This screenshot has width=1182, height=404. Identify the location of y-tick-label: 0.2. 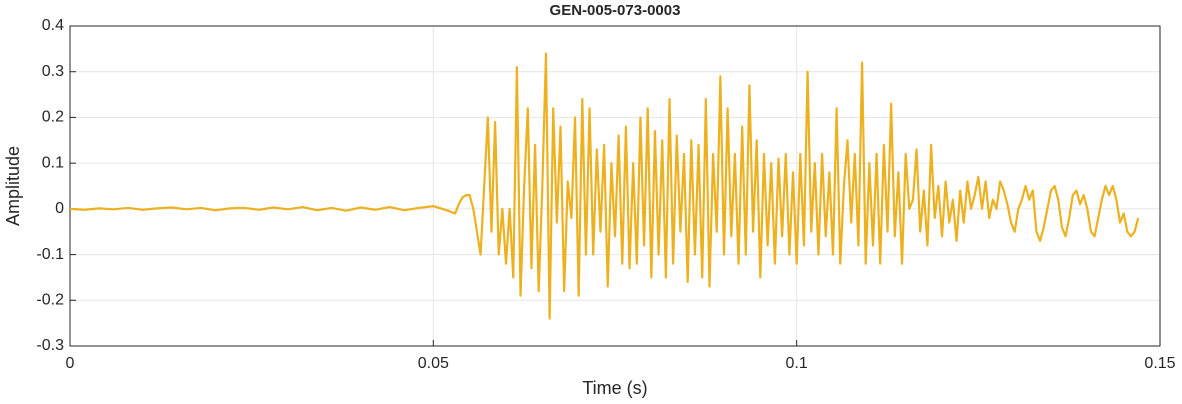
(53, 117).